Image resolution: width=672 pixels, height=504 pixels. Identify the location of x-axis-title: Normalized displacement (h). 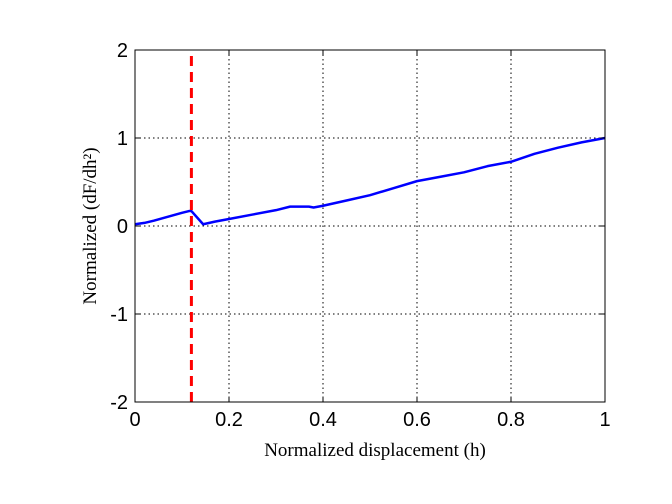
(375, 450).